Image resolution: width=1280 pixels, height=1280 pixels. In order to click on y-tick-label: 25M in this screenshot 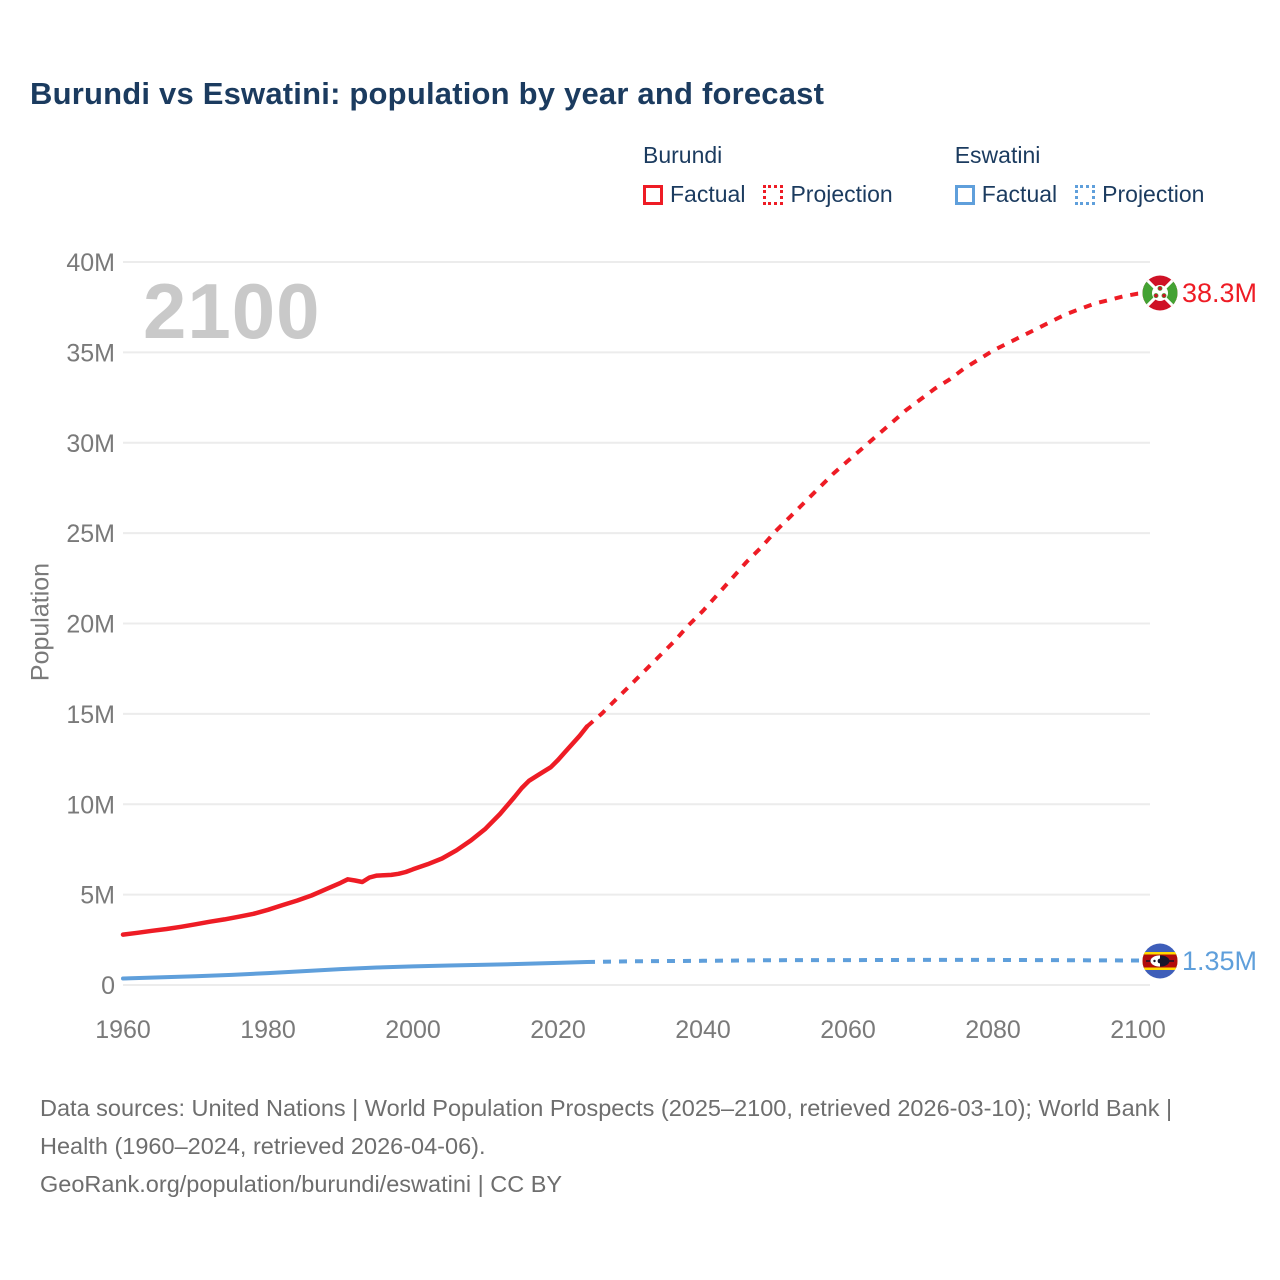, I will do `click(90, 534)`.